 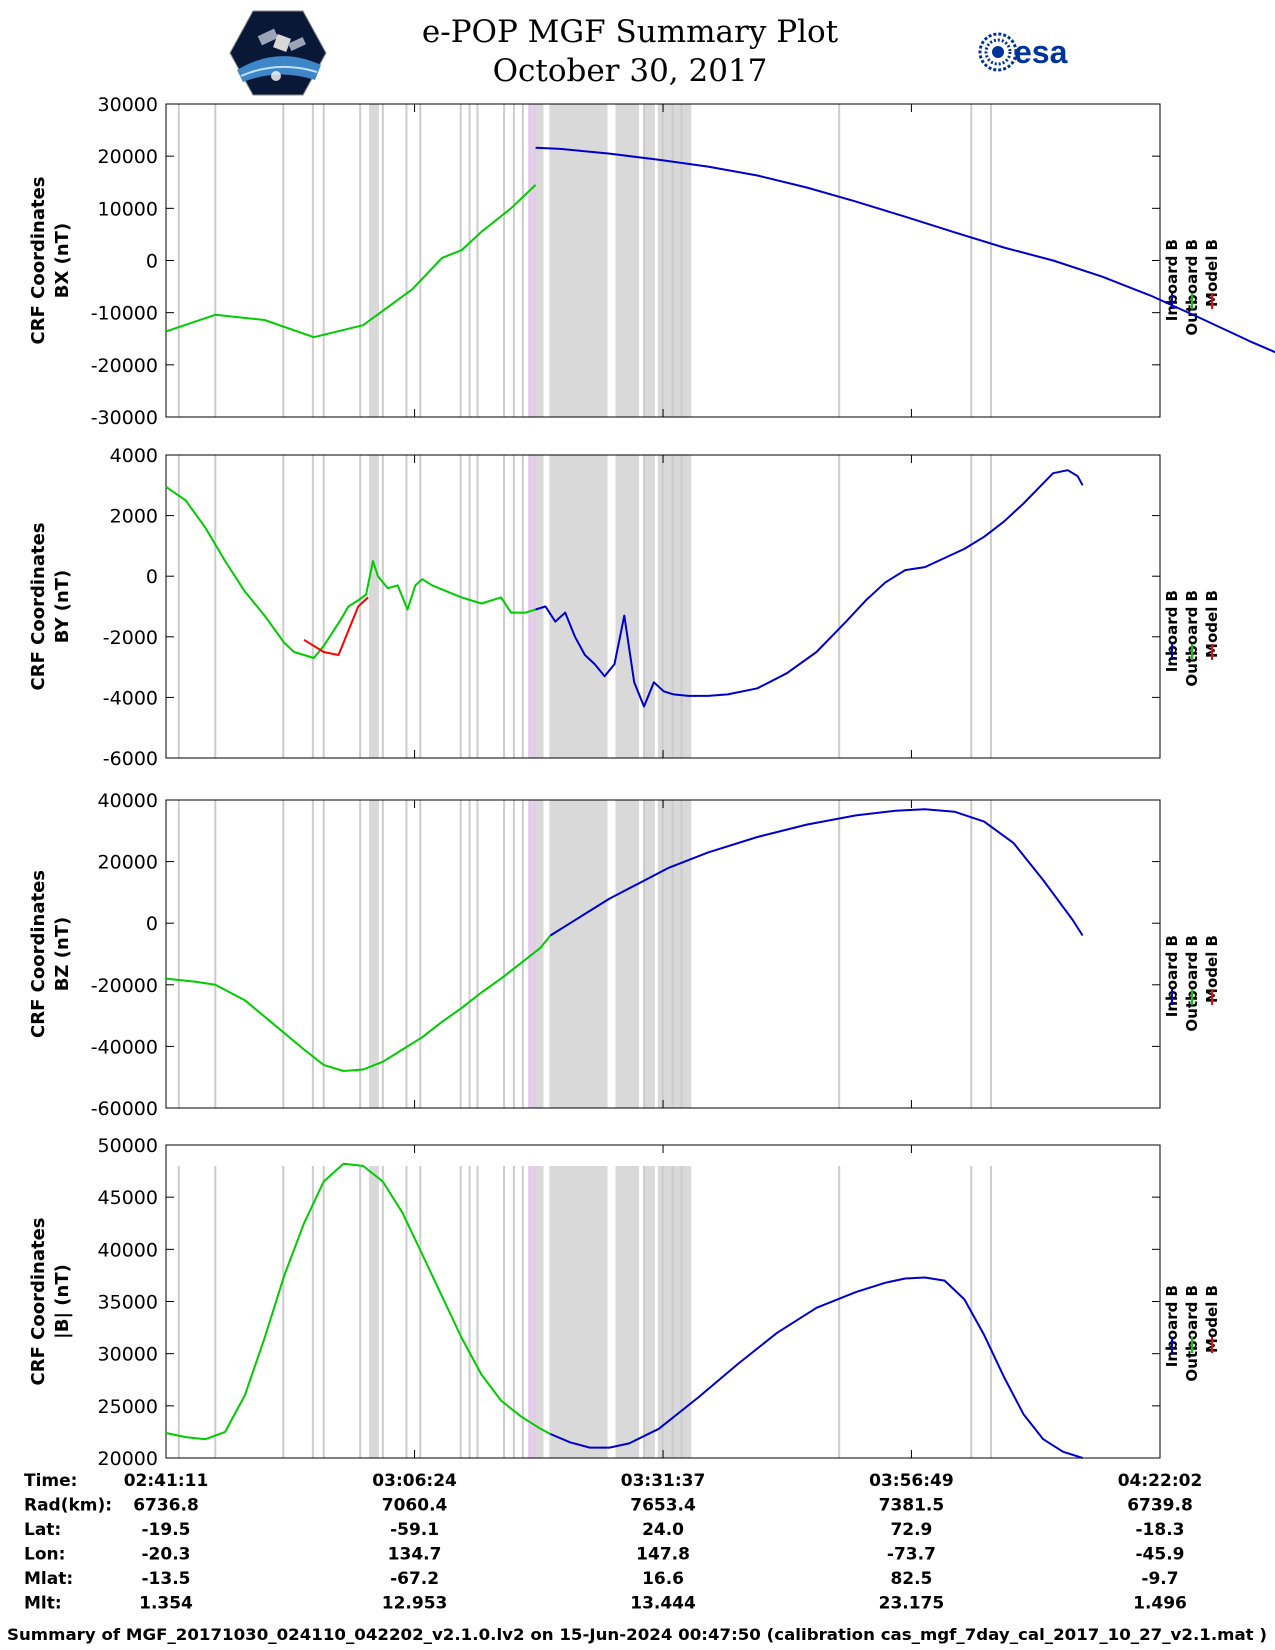 I want to click on y-tick-label: 50000, so click(x=128, y=1146).